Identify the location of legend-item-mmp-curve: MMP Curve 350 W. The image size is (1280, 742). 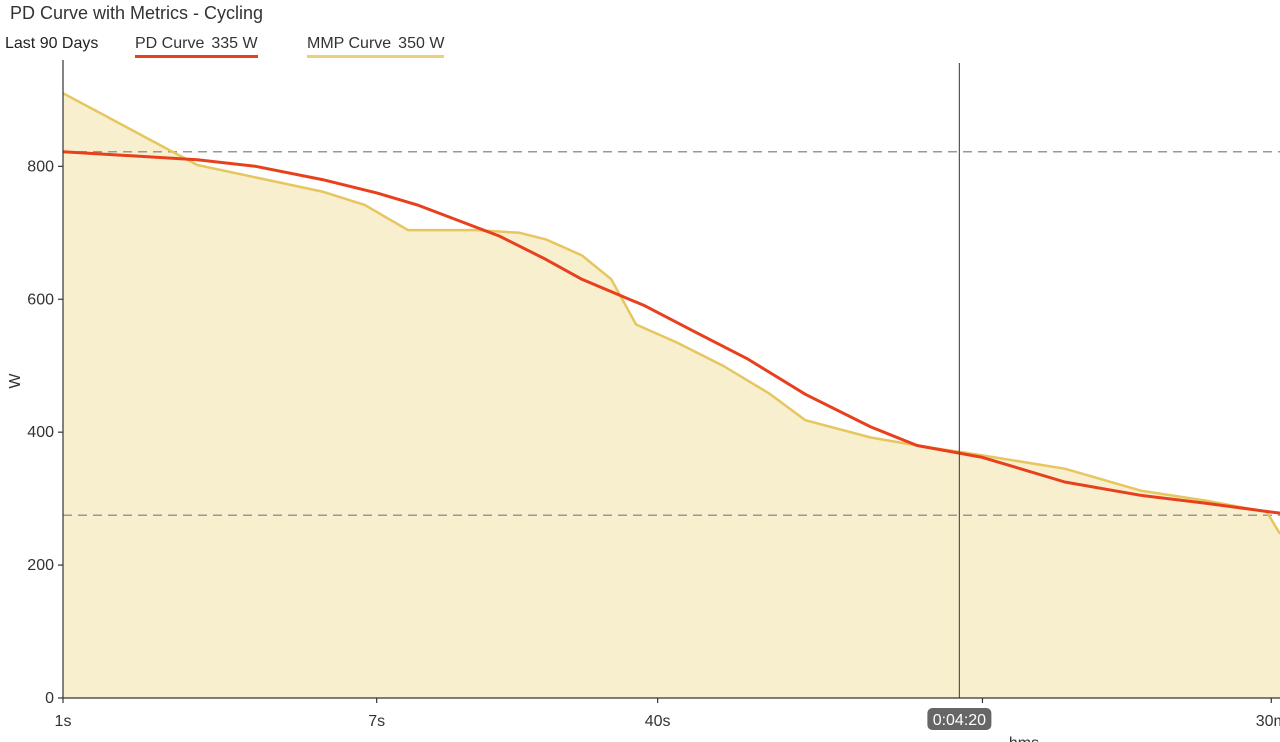
(376, 46).